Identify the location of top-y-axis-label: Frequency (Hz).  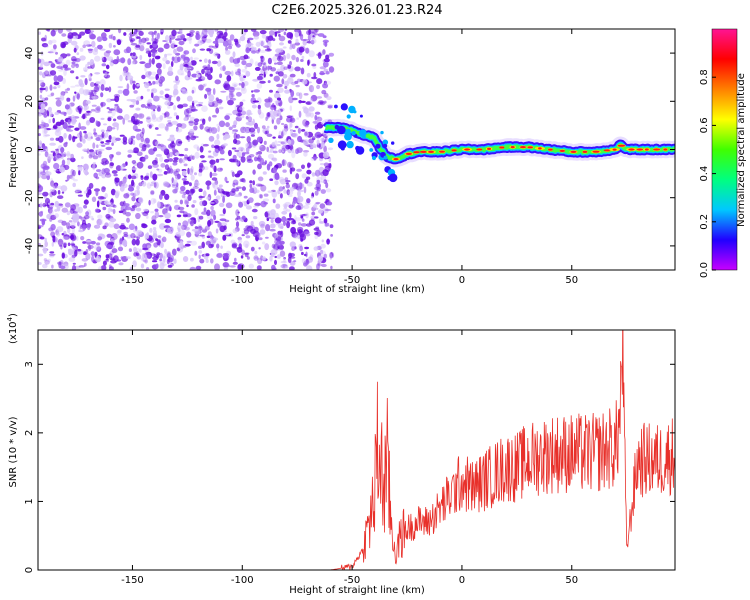
(13, 150).